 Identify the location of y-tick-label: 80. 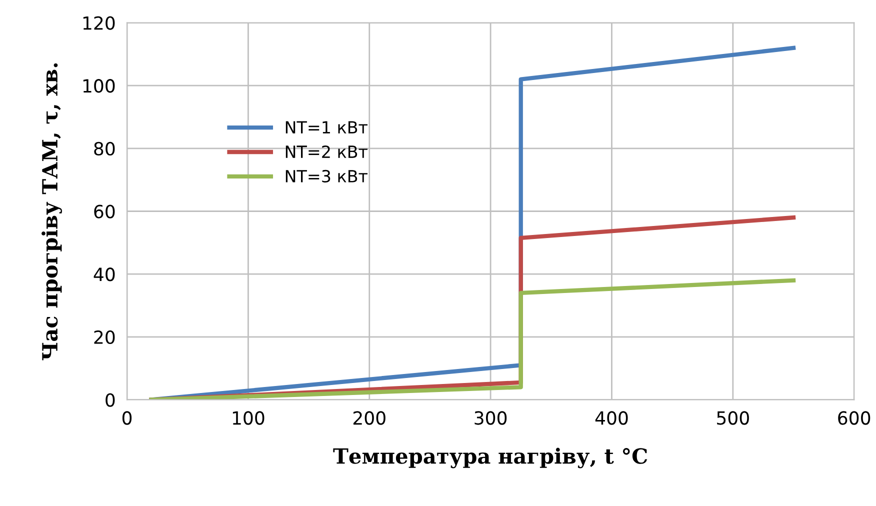
(104, 149).